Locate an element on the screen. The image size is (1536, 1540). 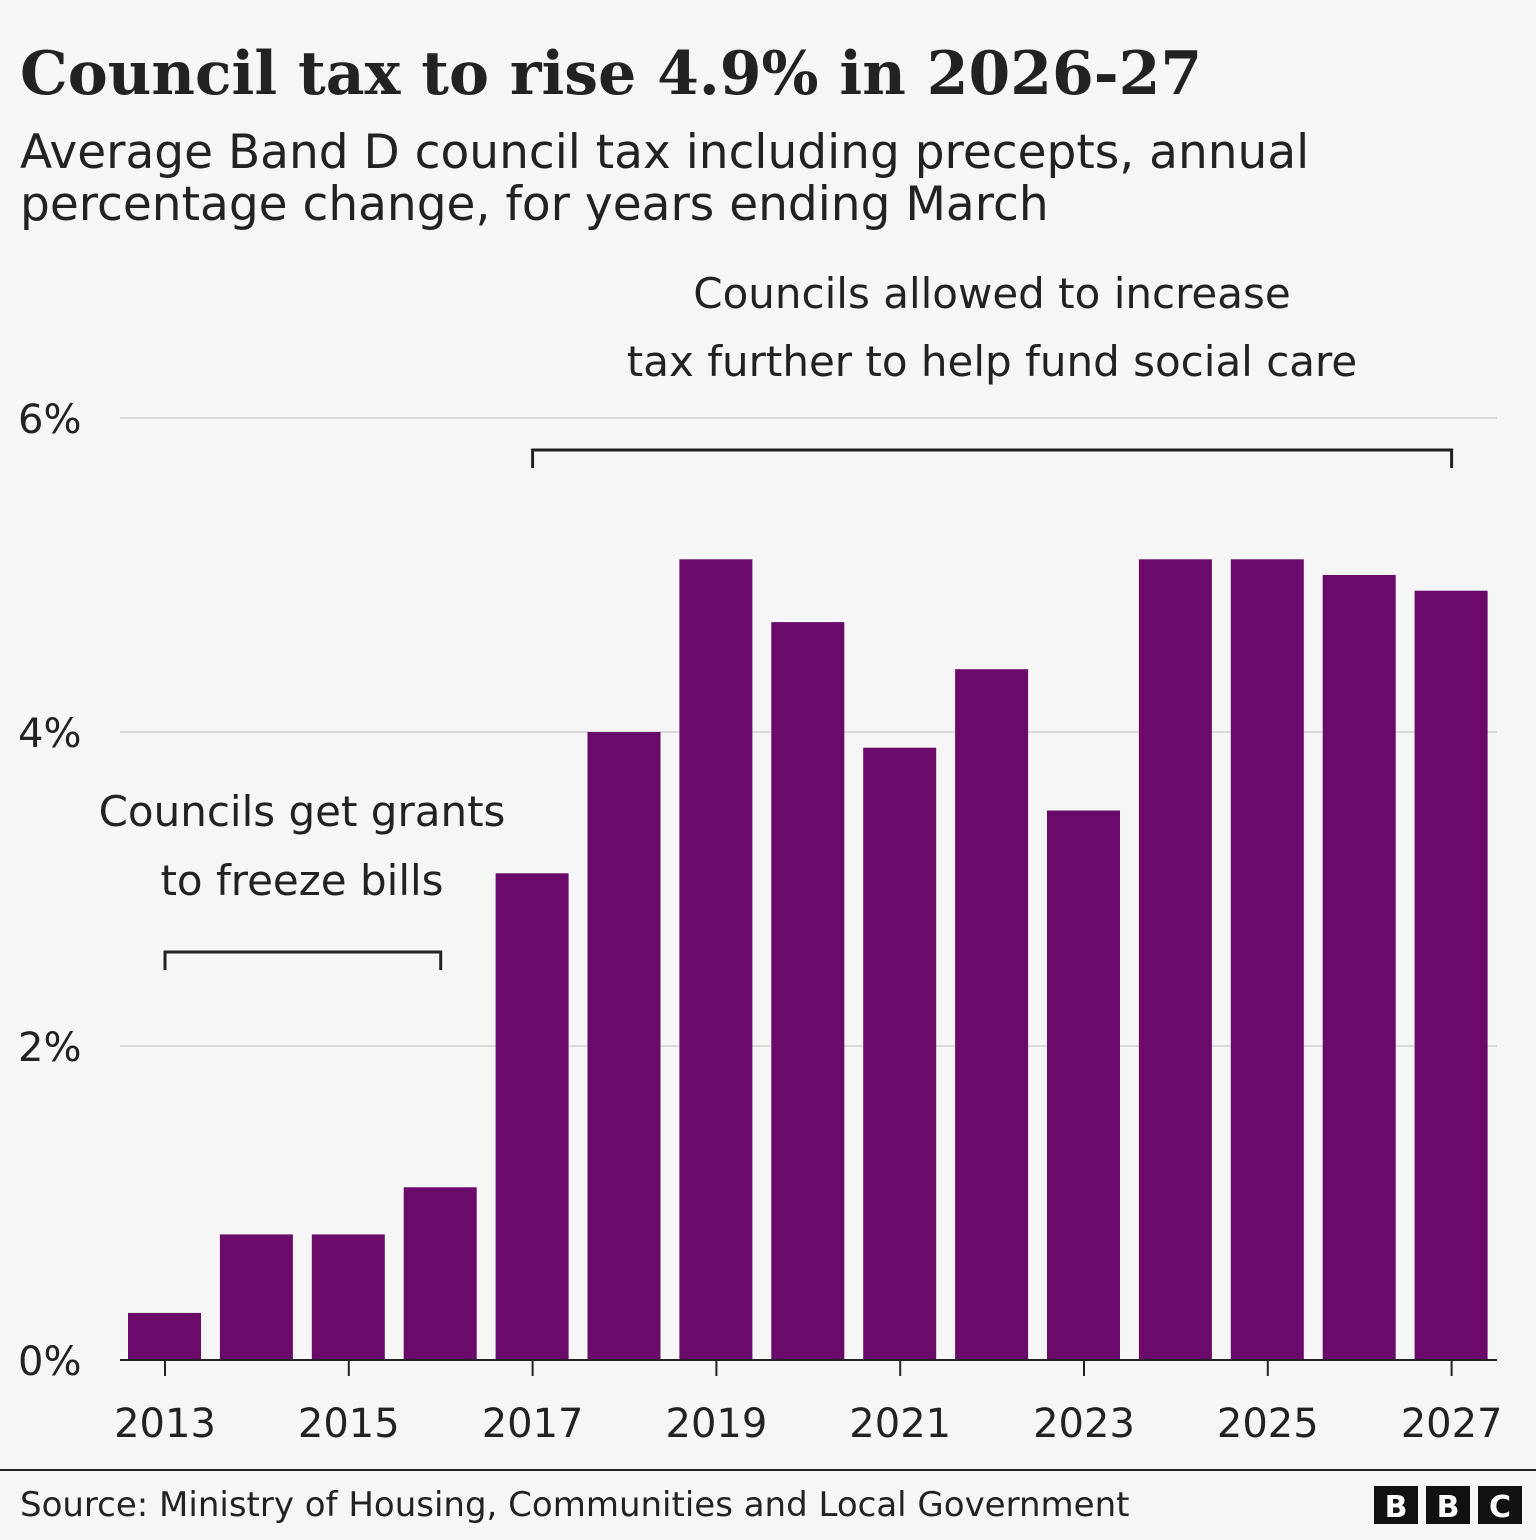
bbc-logo-letter: C is located at coordinates (1500, 1507).